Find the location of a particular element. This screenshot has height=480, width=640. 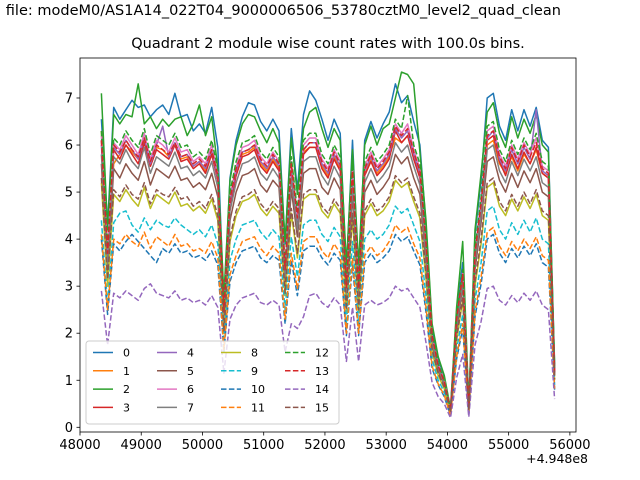

y-tick-label: 7 is located at coordinates (69, 98).